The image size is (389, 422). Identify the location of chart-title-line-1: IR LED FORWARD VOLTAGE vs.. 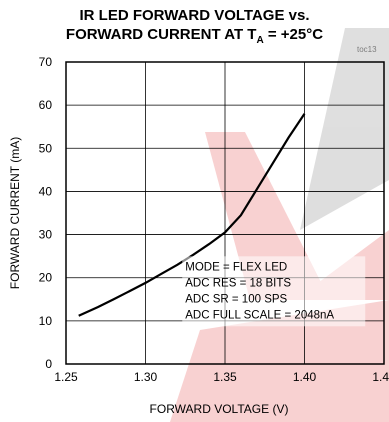
(194, 15).